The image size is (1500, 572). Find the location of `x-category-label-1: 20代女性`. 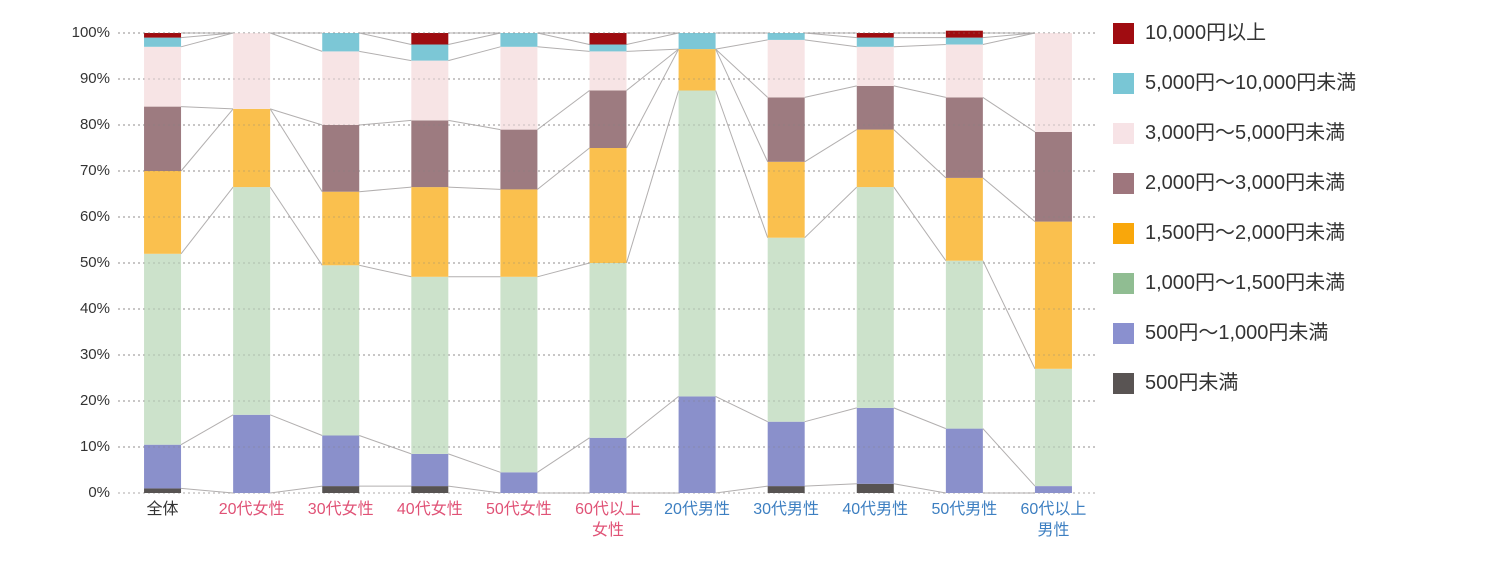

x-category-label-1: 20代女性 is located at coordinates (251, 509).